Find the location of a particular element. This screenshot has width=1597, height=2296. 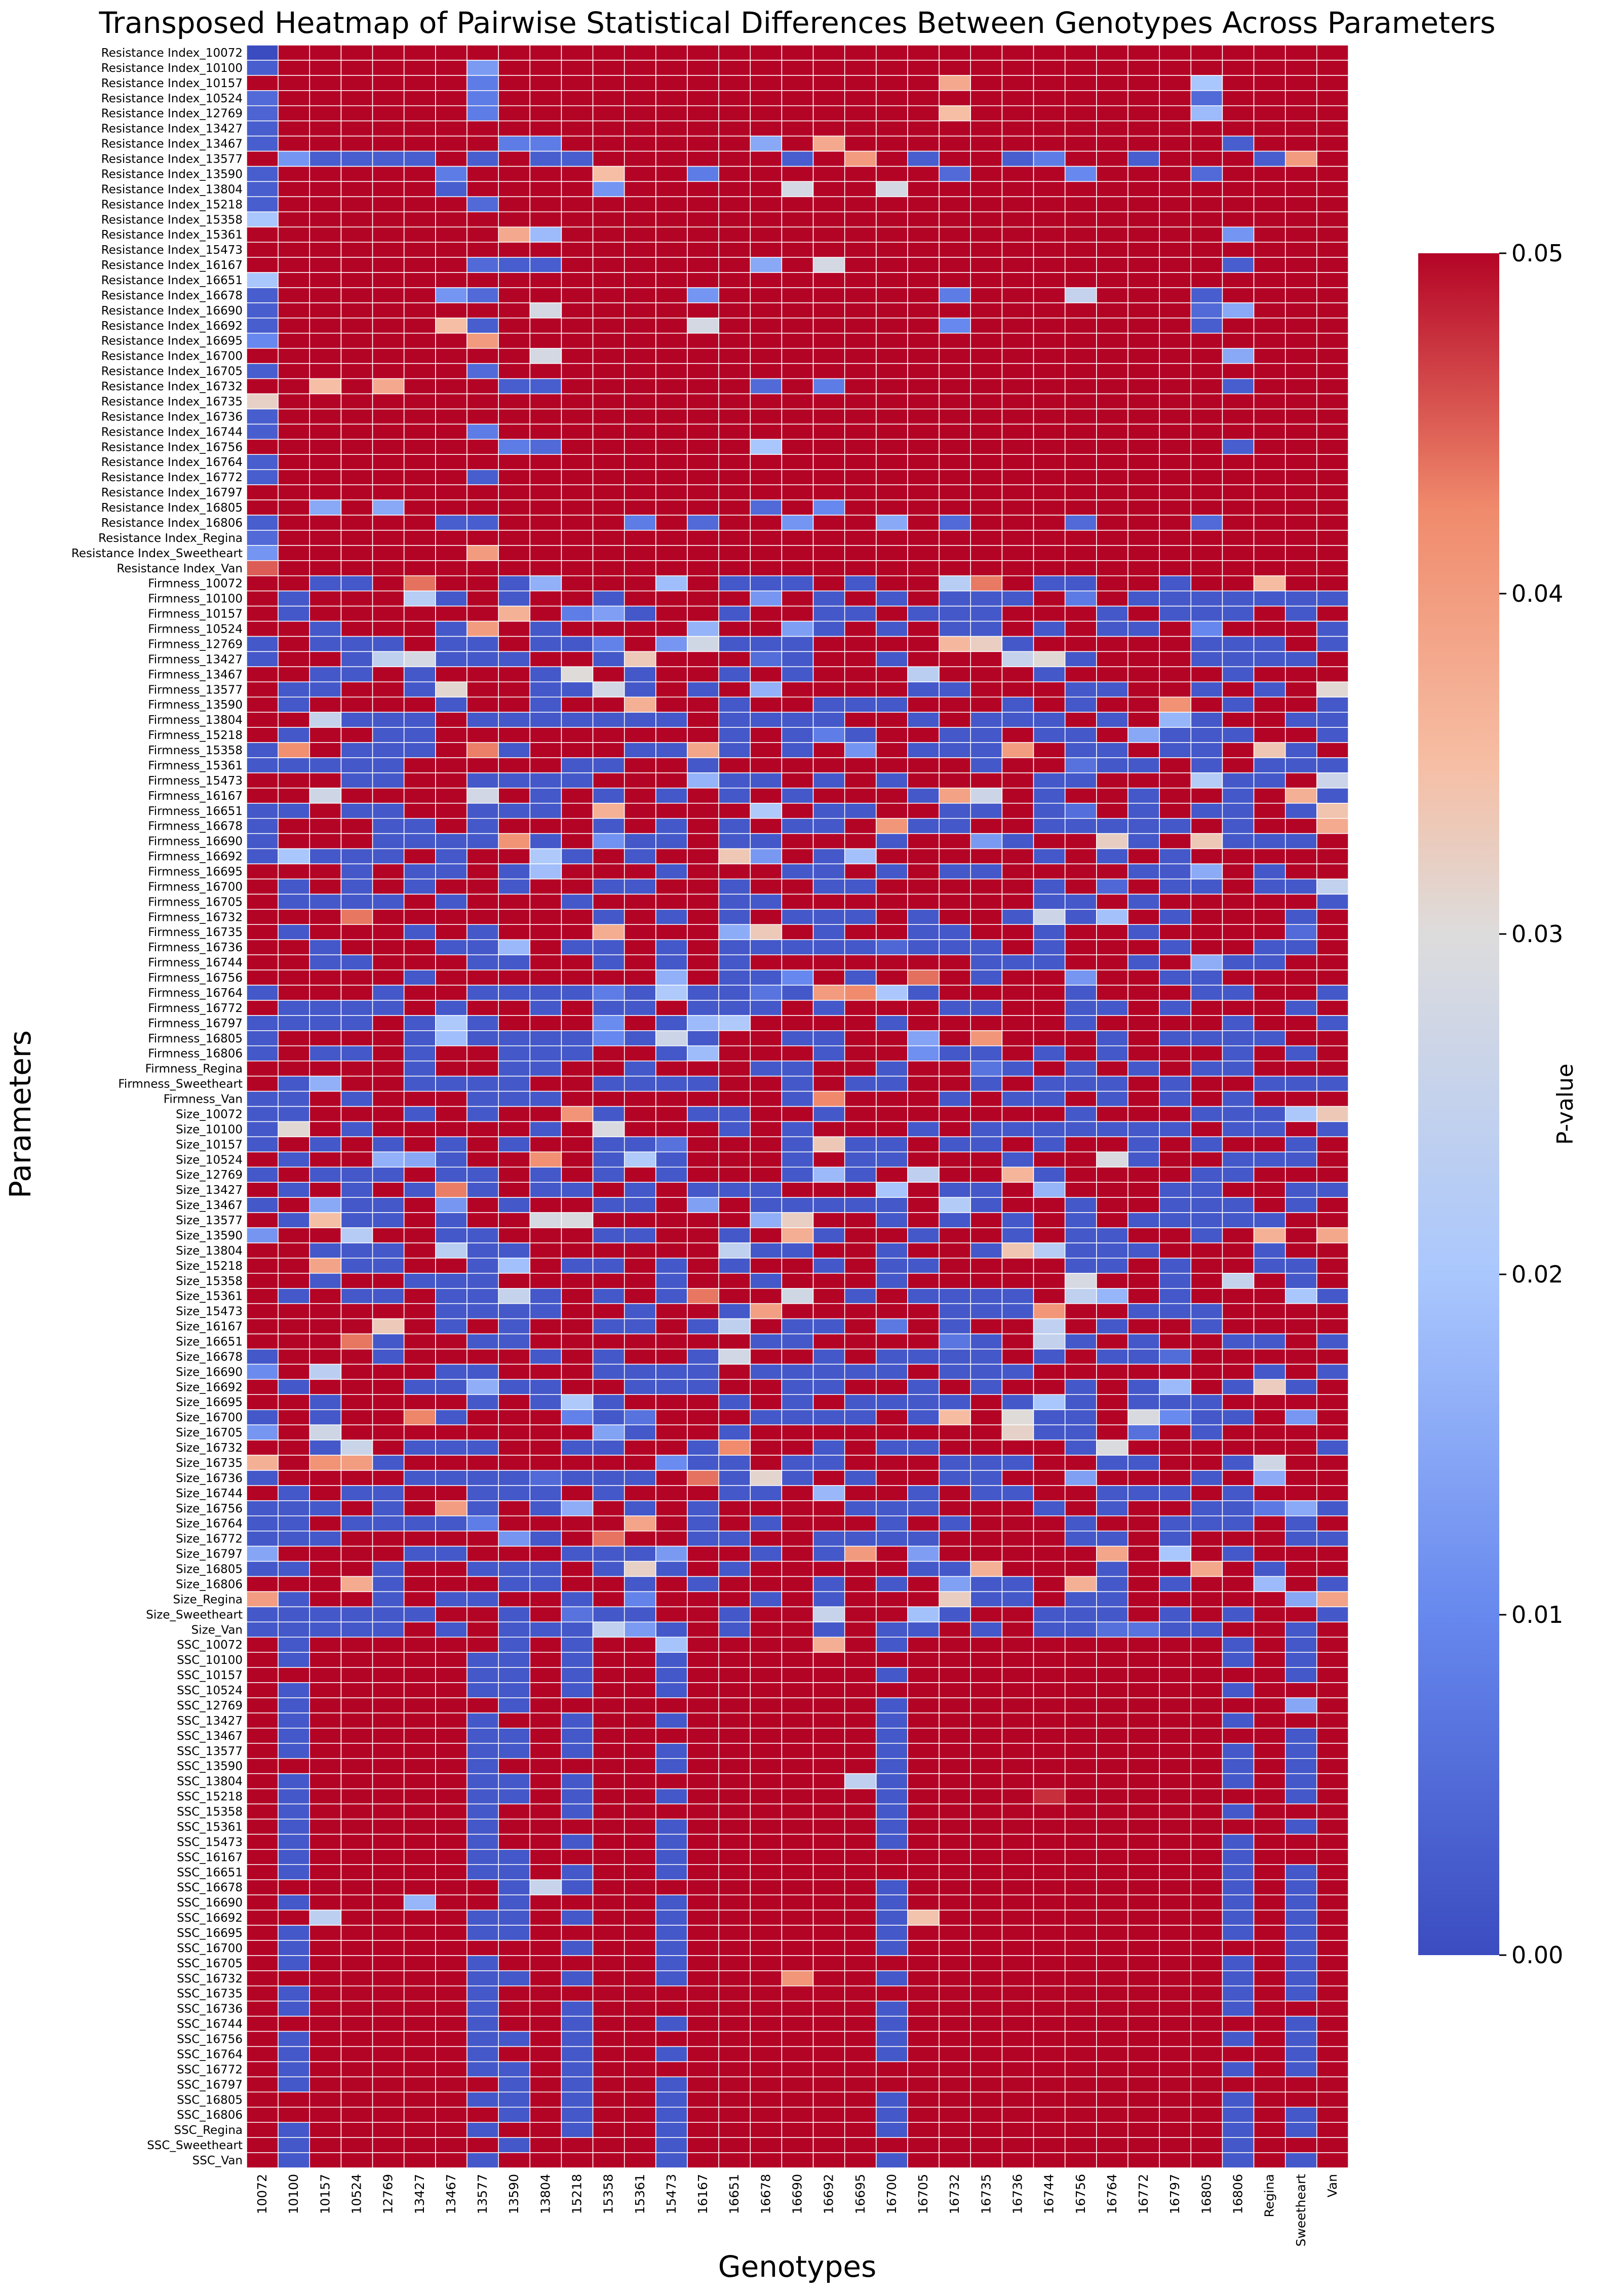

row-label: Resistance Index_16705 is located at coordinates (172, 371).